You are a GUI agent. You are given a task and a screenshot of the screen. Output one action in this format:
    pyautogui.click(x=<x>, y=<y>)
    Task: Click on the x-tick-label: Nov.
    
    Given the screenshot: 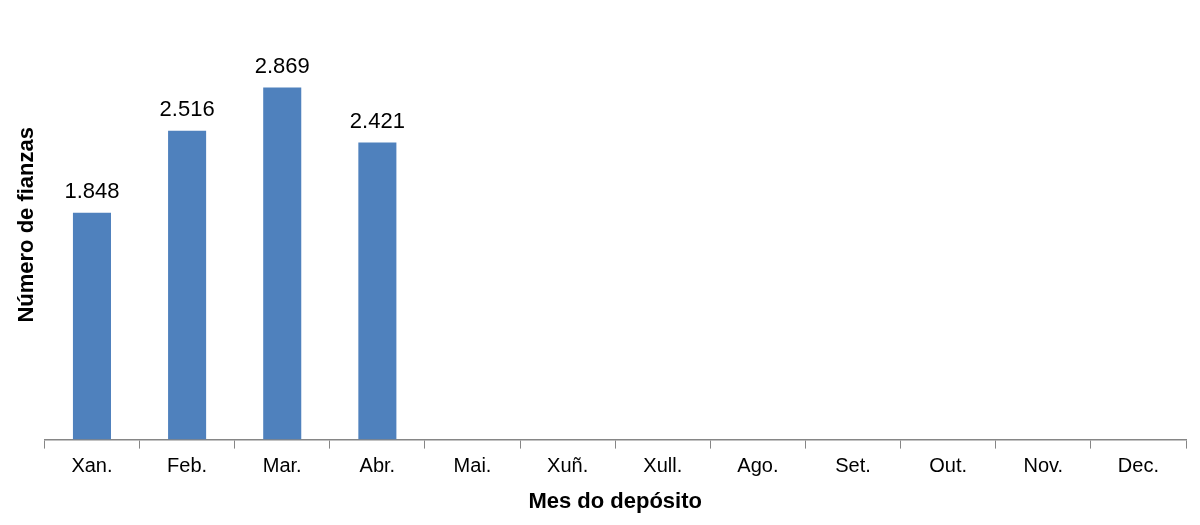 What is the action you would take?
    pyautogui.click(x=1043, y=465)
    